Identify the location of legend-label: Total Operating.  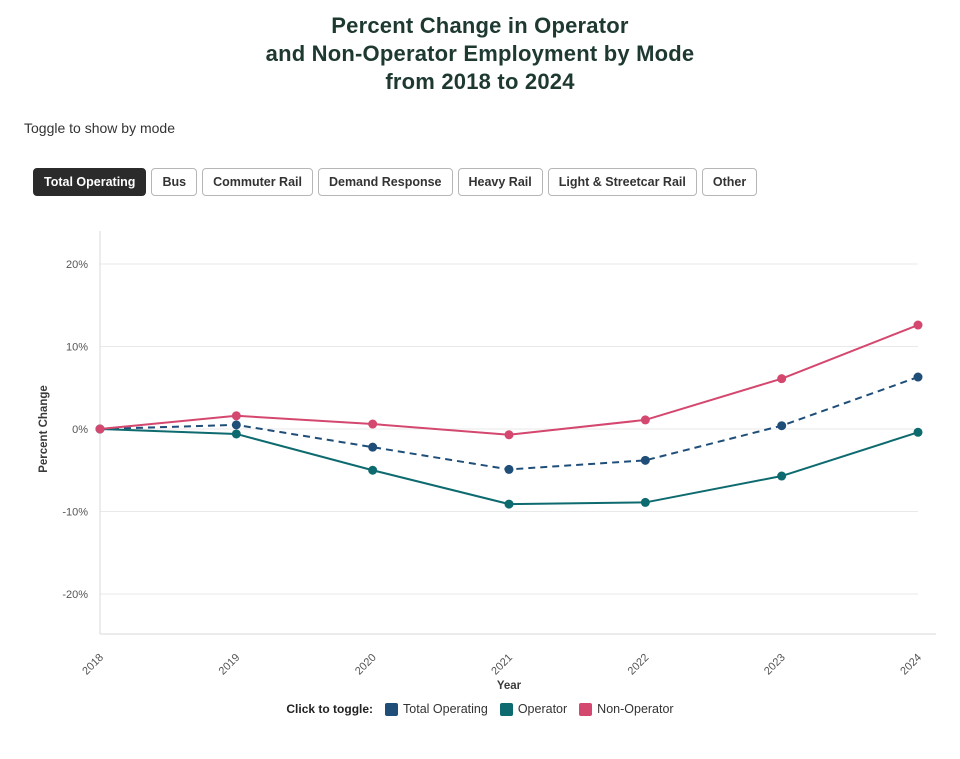
(445, 709).